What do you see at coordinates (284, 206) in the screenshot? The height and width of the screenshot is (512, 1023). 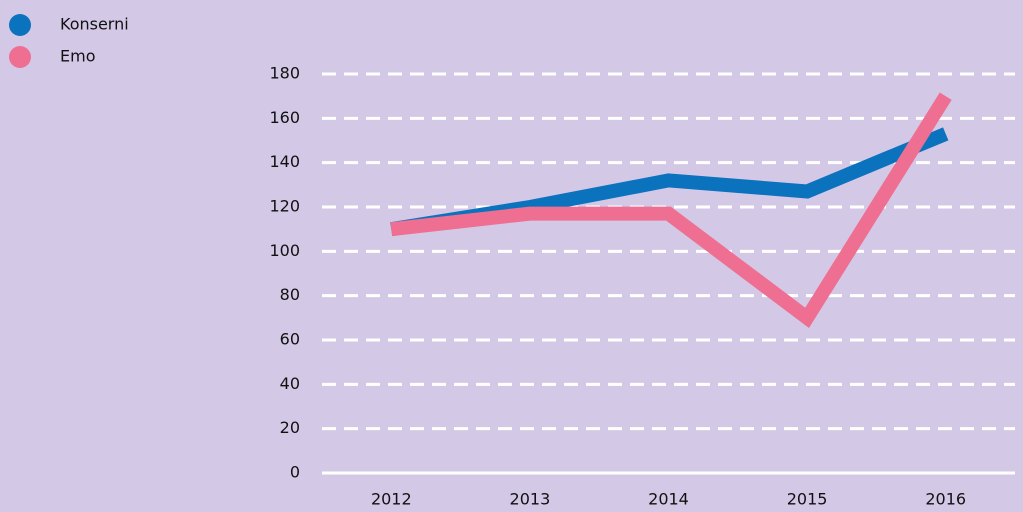 I see `y-tick-label: 120` at bounding box center [284, 206].